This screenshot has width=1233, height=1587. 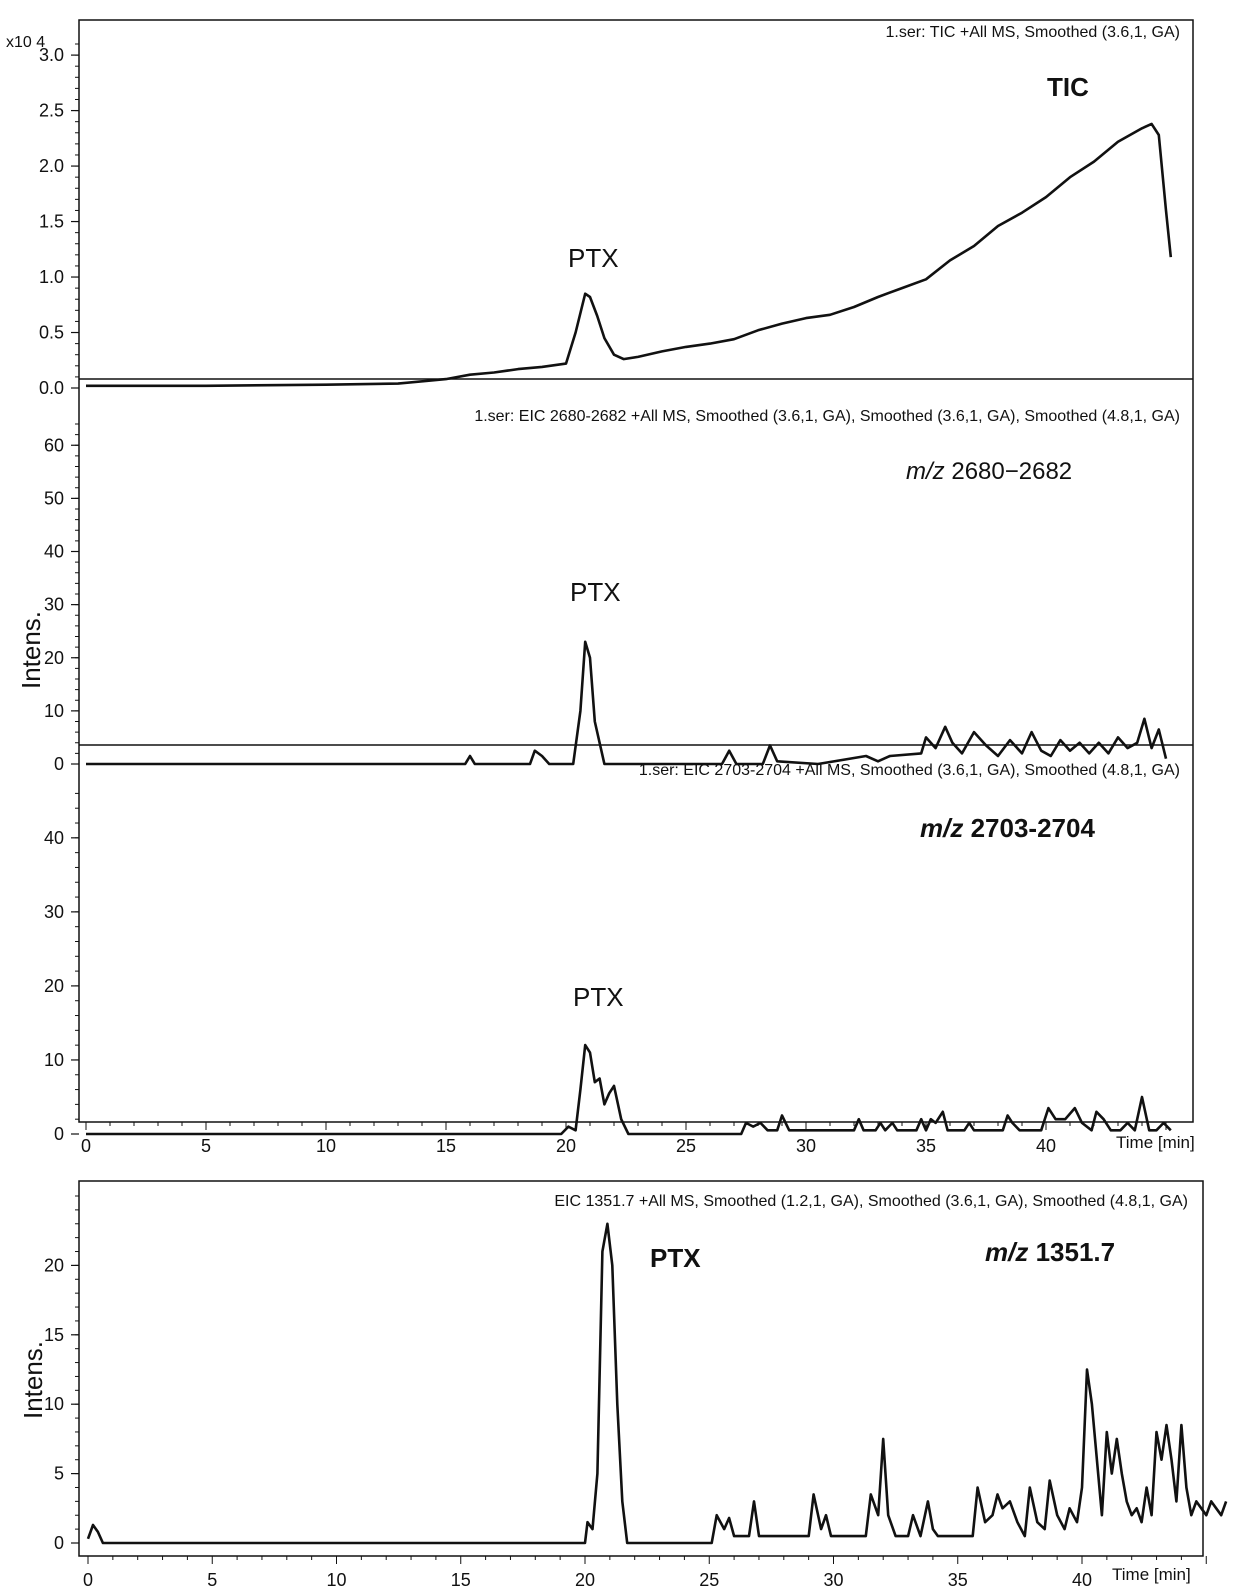 What do you see at coordinates (326, 1146) in the screenshot?
I see `upper-xtick-label: 10` at bounding box center [326, 1146].